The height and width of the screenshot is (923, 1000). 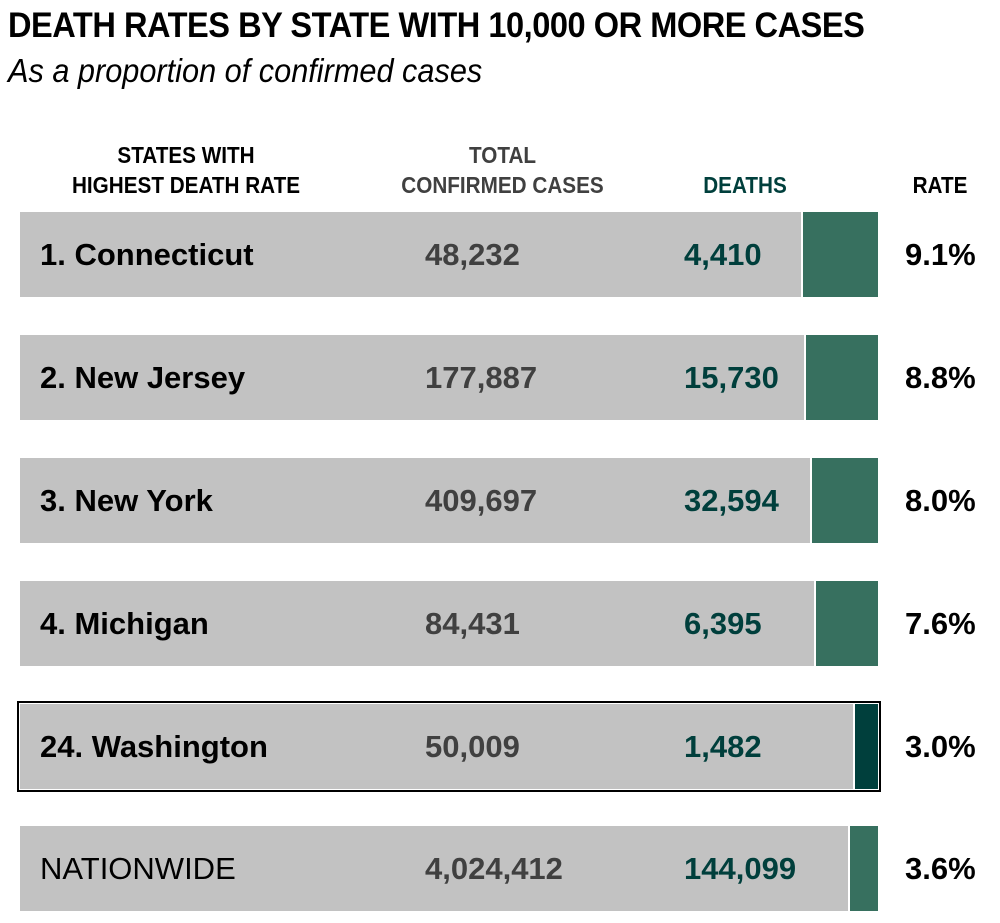 I want to click on table-row: 4. Michigan 84,431 6,395, so click(x=449, y=623).